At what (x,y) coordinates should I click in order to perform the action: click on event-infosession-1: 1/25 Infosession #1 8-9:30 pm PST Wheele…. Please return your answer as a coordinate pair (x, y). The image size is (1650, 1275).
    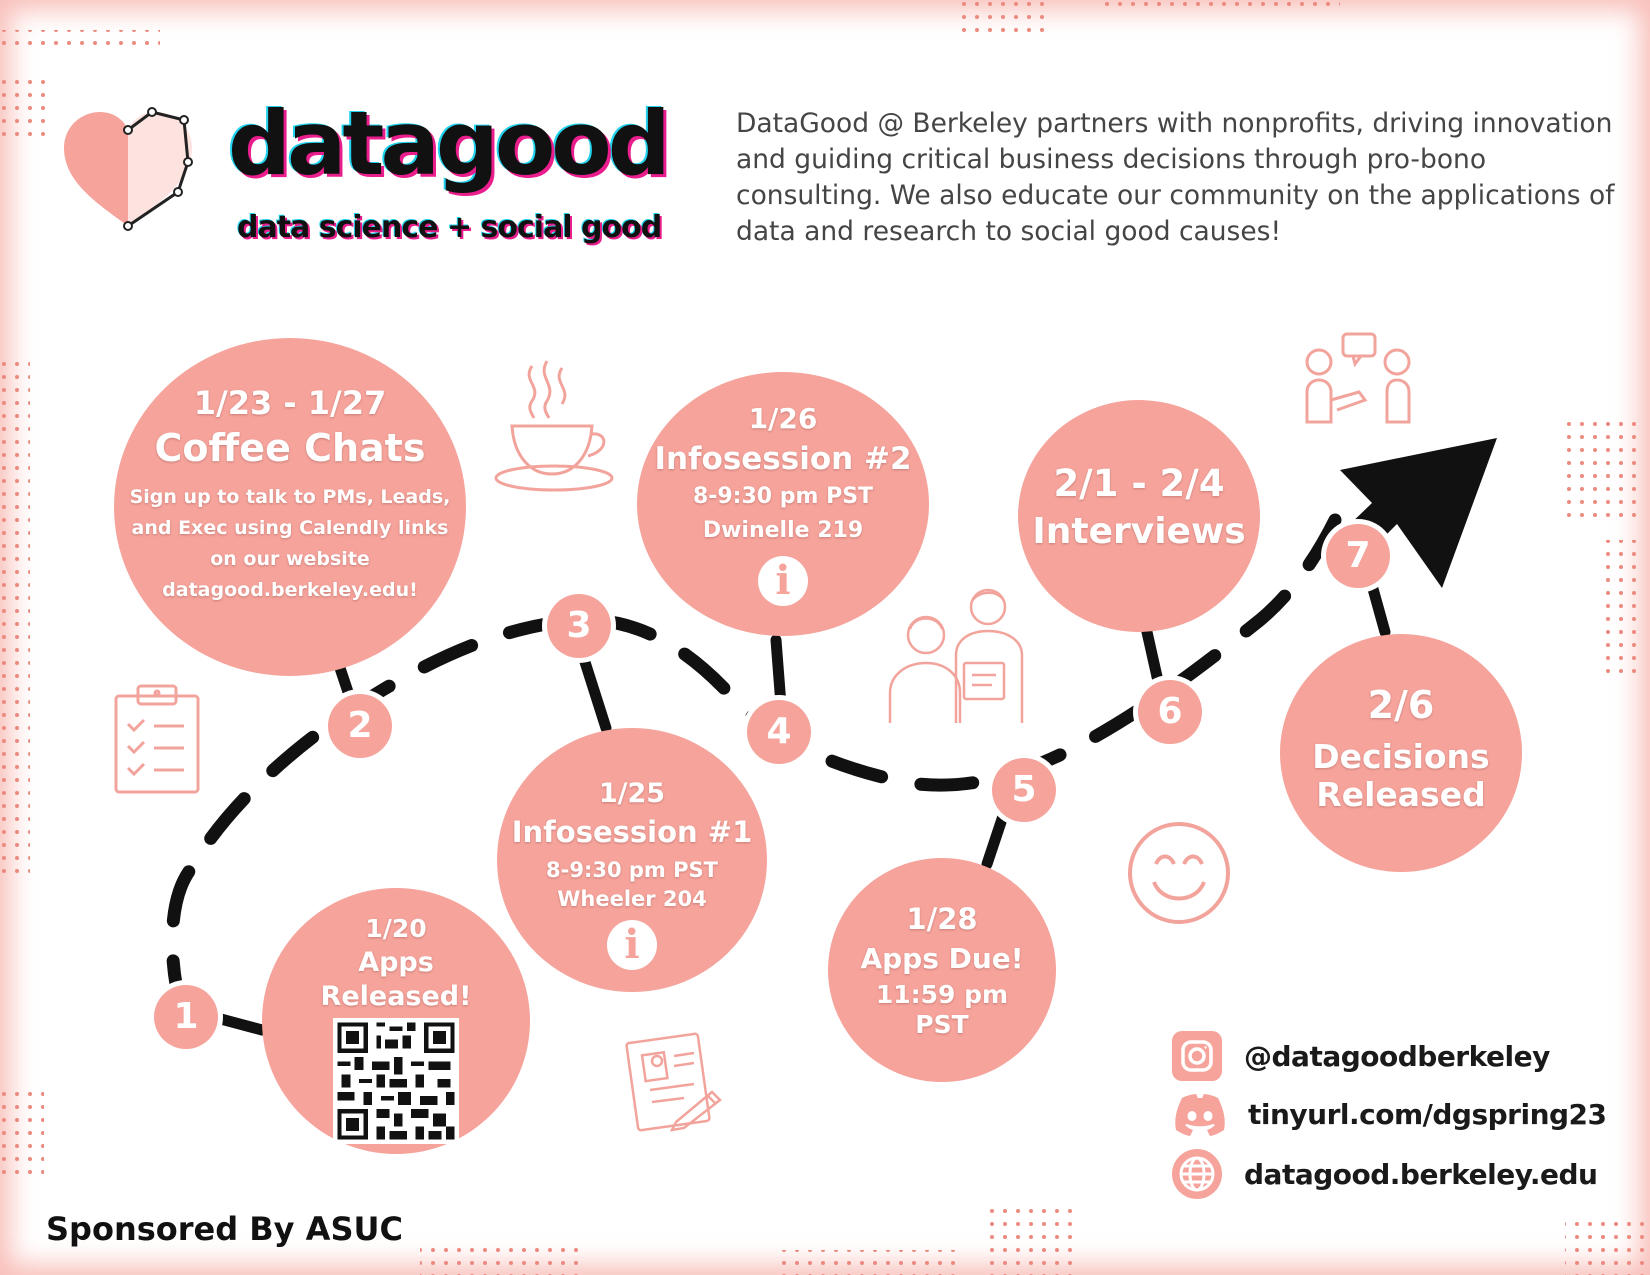
    Looking at the image, I should click on (632, 860).